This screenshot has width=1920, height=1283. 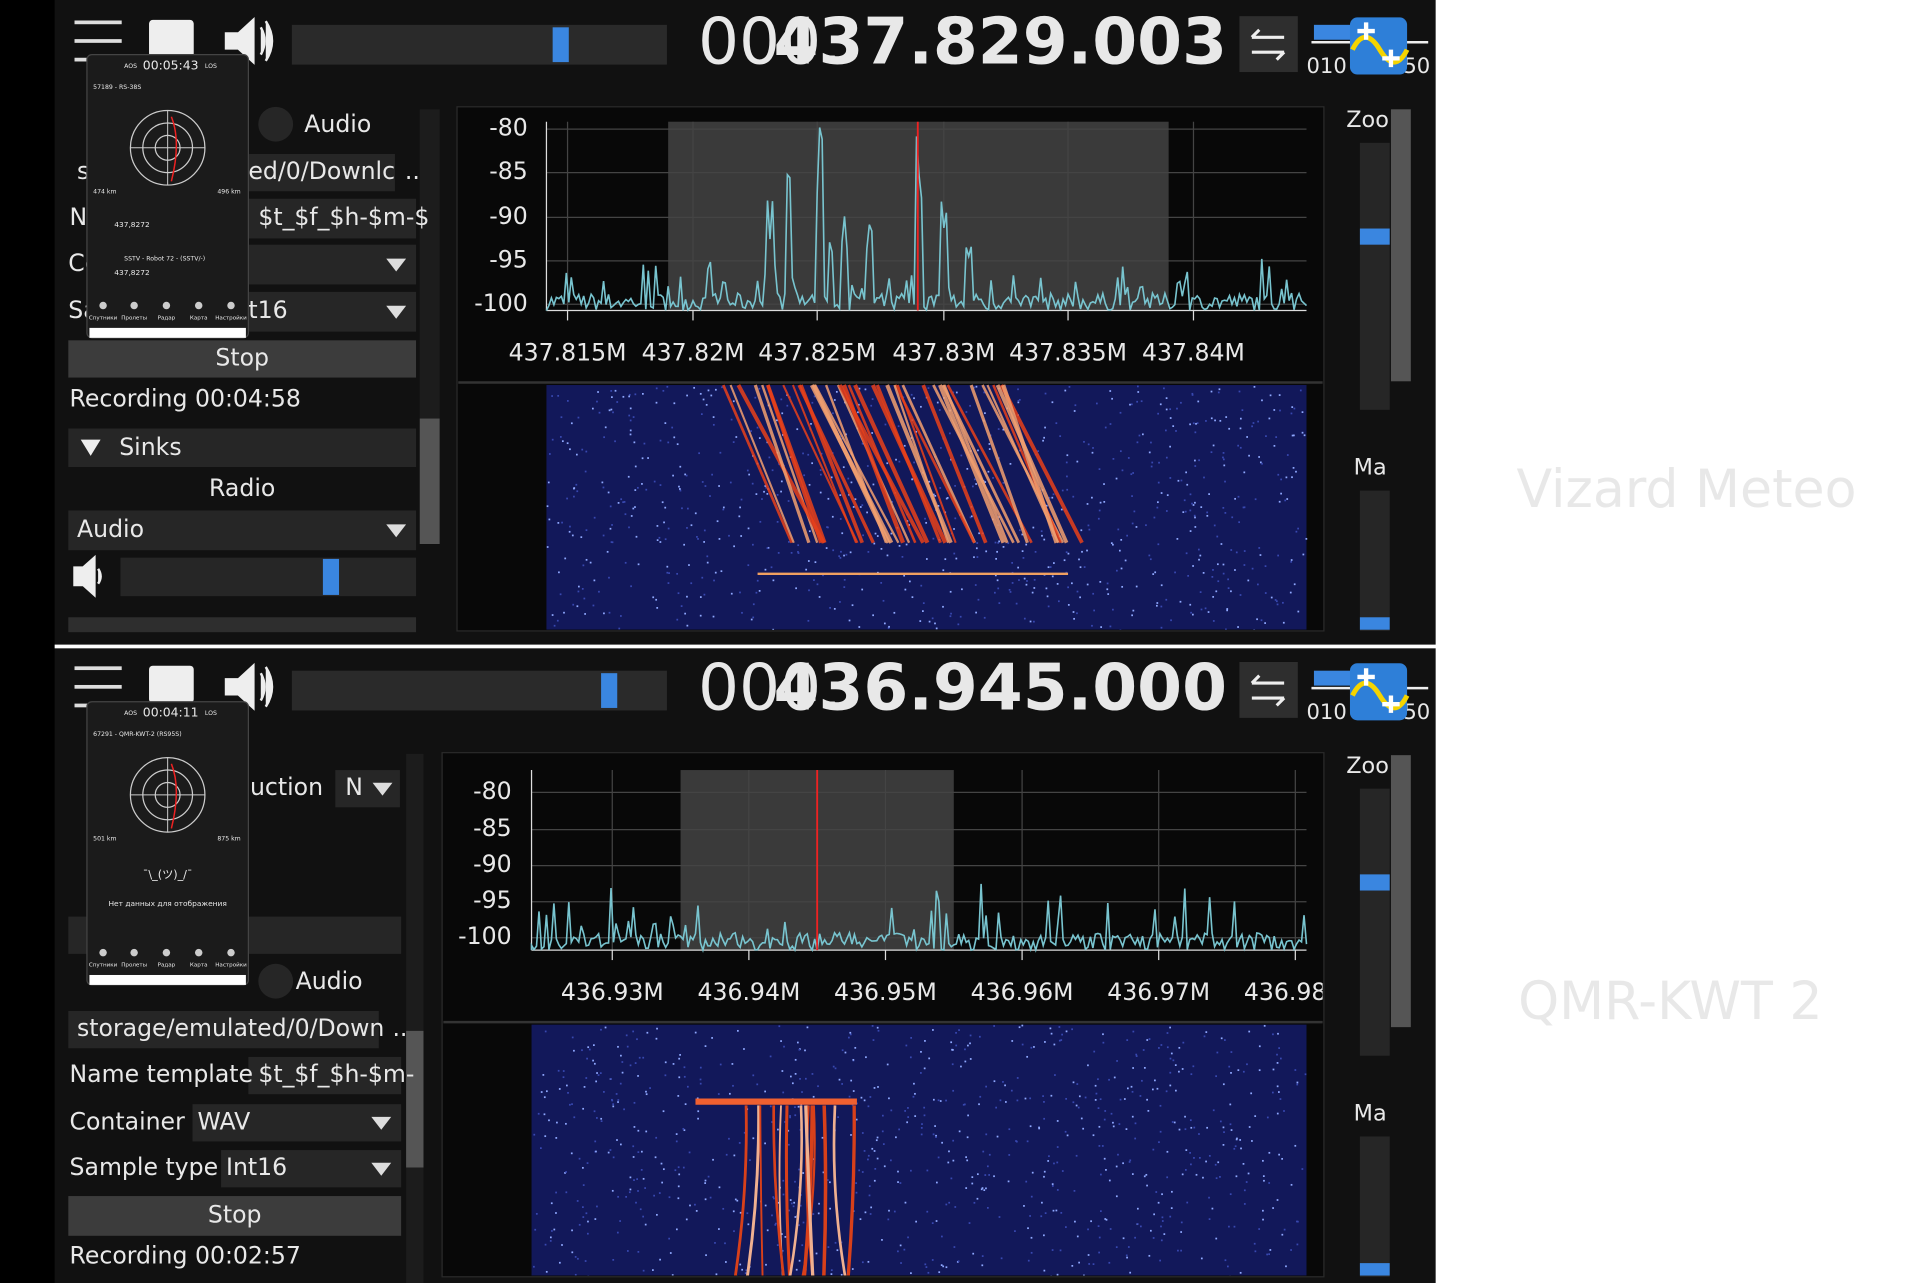 What do you see at coordinates (331, 576) in the screenshot?
I see `sink-volume-handle` at bounding box center [331, 576].